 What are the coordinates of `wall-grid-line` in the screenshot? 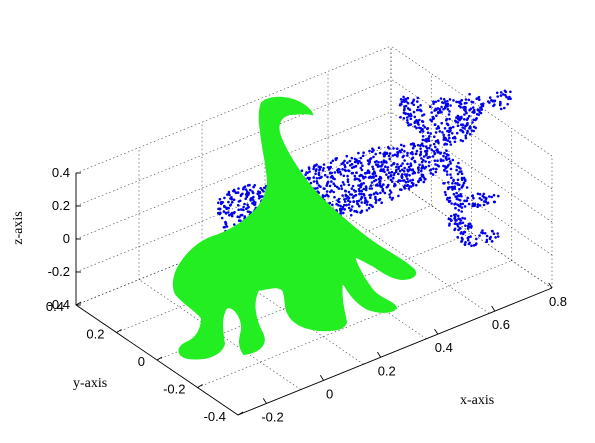 It's located at (471, 200).